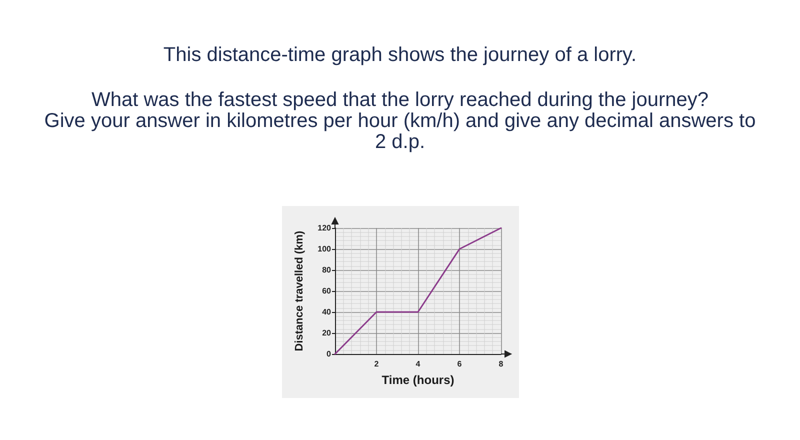 The width and height of the screenshot is (800, 440). Describe the element at coordinates (400, 131) in the screenshot. I see `text: Give your answer in kilometres per hour (km/h) and give any decimal answers to 2 d.p.` at that location.